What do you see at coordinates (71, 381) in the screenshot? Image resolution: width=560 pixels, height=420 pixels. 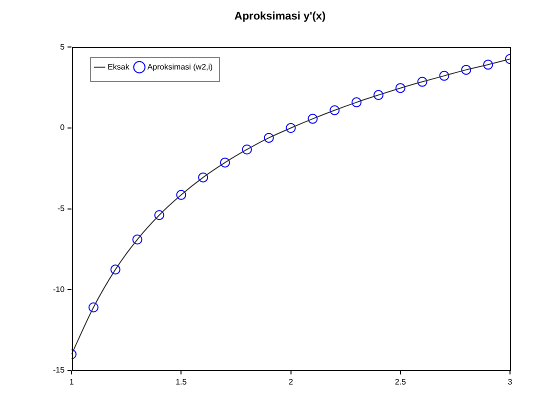 I see `x-tick-label: 1` at bounding box center [71, 381].